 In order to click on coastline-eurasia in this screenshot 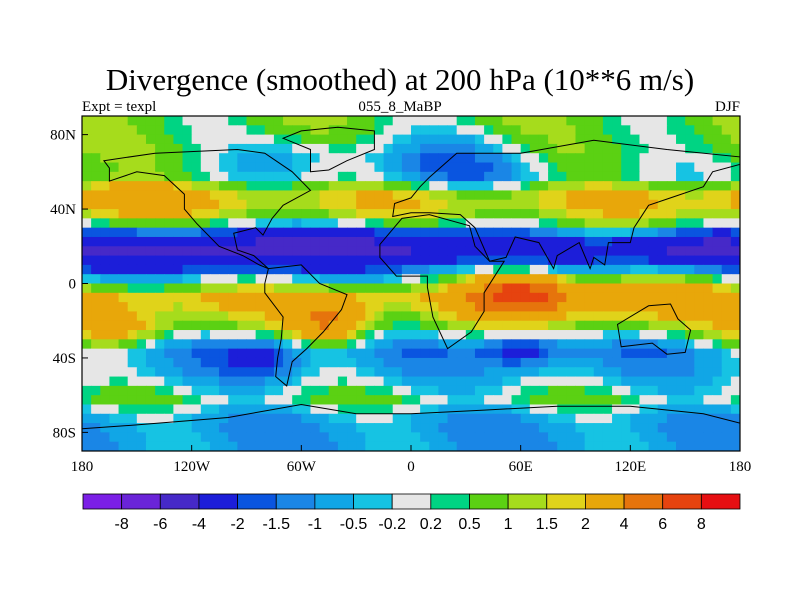, I will do `click(566, 205)`.